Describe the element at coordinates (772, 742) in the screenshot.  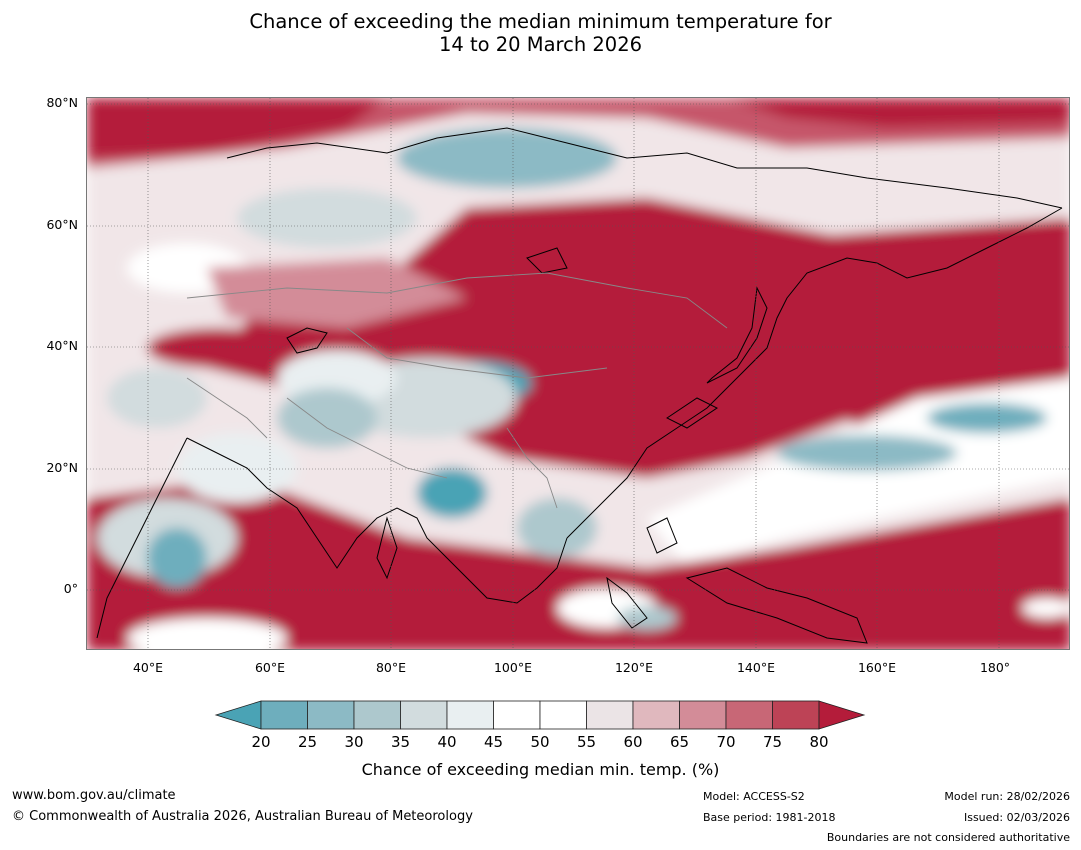
I see `colorbar-tick: 75` at that location.